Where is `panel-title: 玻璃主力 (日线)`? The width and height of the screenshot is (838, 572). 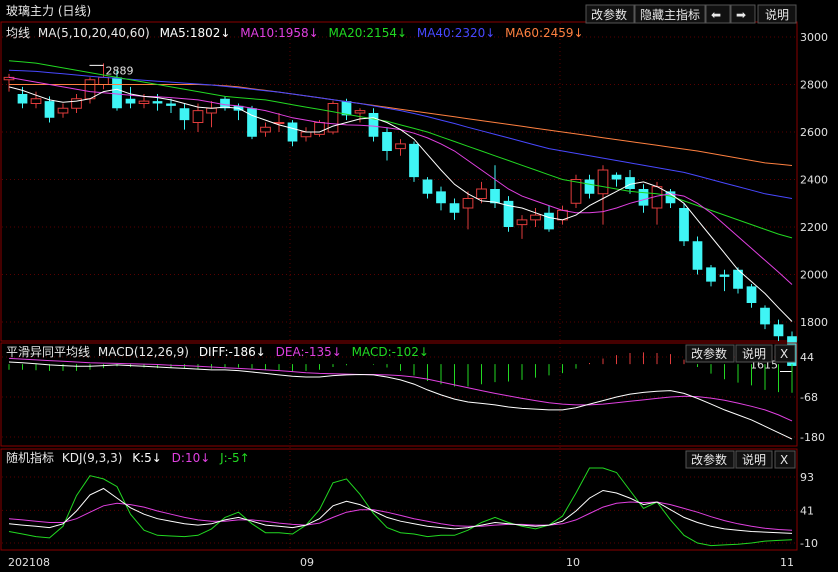
panel-title: 玻璃主力 (日线) is located at coordinates (48, 11).